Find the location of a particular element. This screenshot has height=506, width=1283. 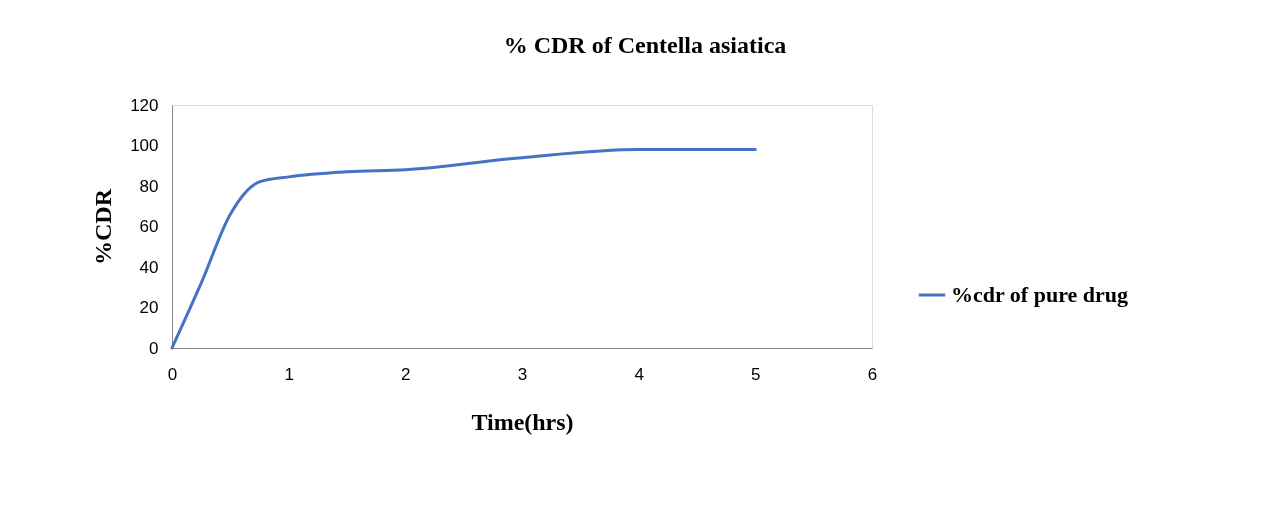

y-tick-label: 120 is located at coordinates (144, 105).